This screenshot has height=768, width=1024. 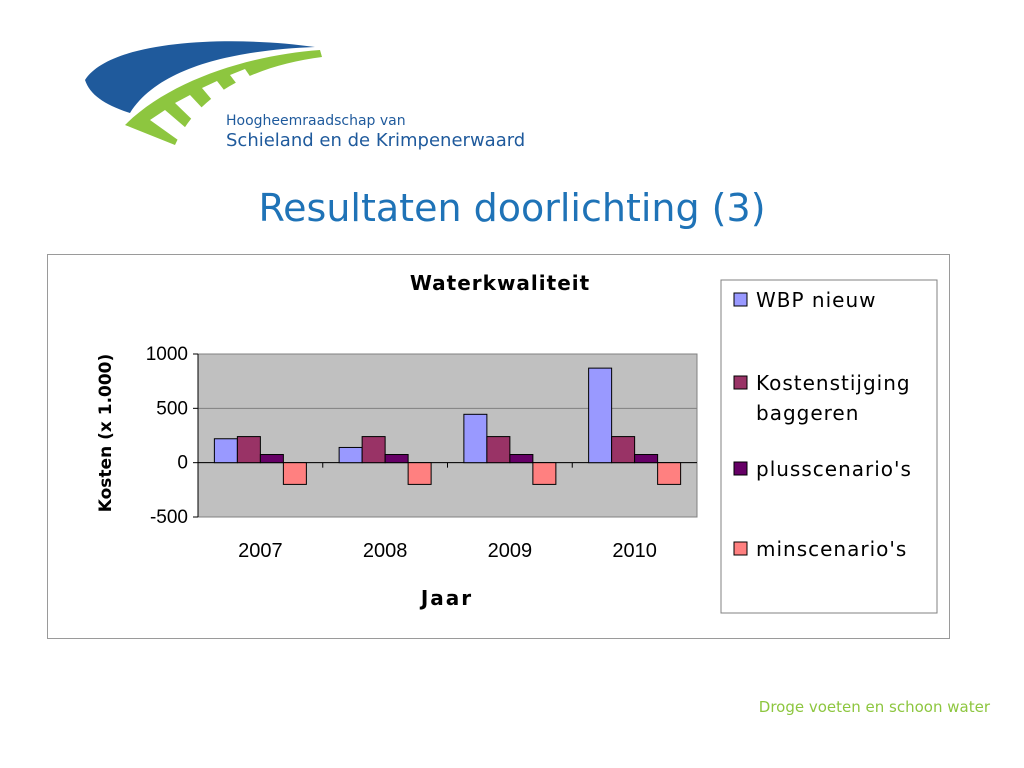 What do you see at coordinates (510, 551) in the screenshot?
I see `x-tick-label: 2009` at bounding box center [510, 551].